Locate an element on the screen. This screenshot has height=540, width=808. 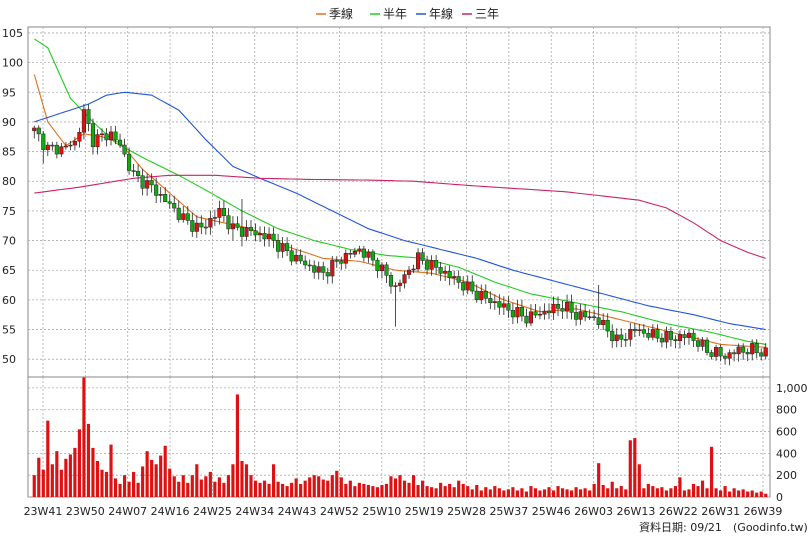
x-tick-label: 25W19 is located at coordinates (424, 511).